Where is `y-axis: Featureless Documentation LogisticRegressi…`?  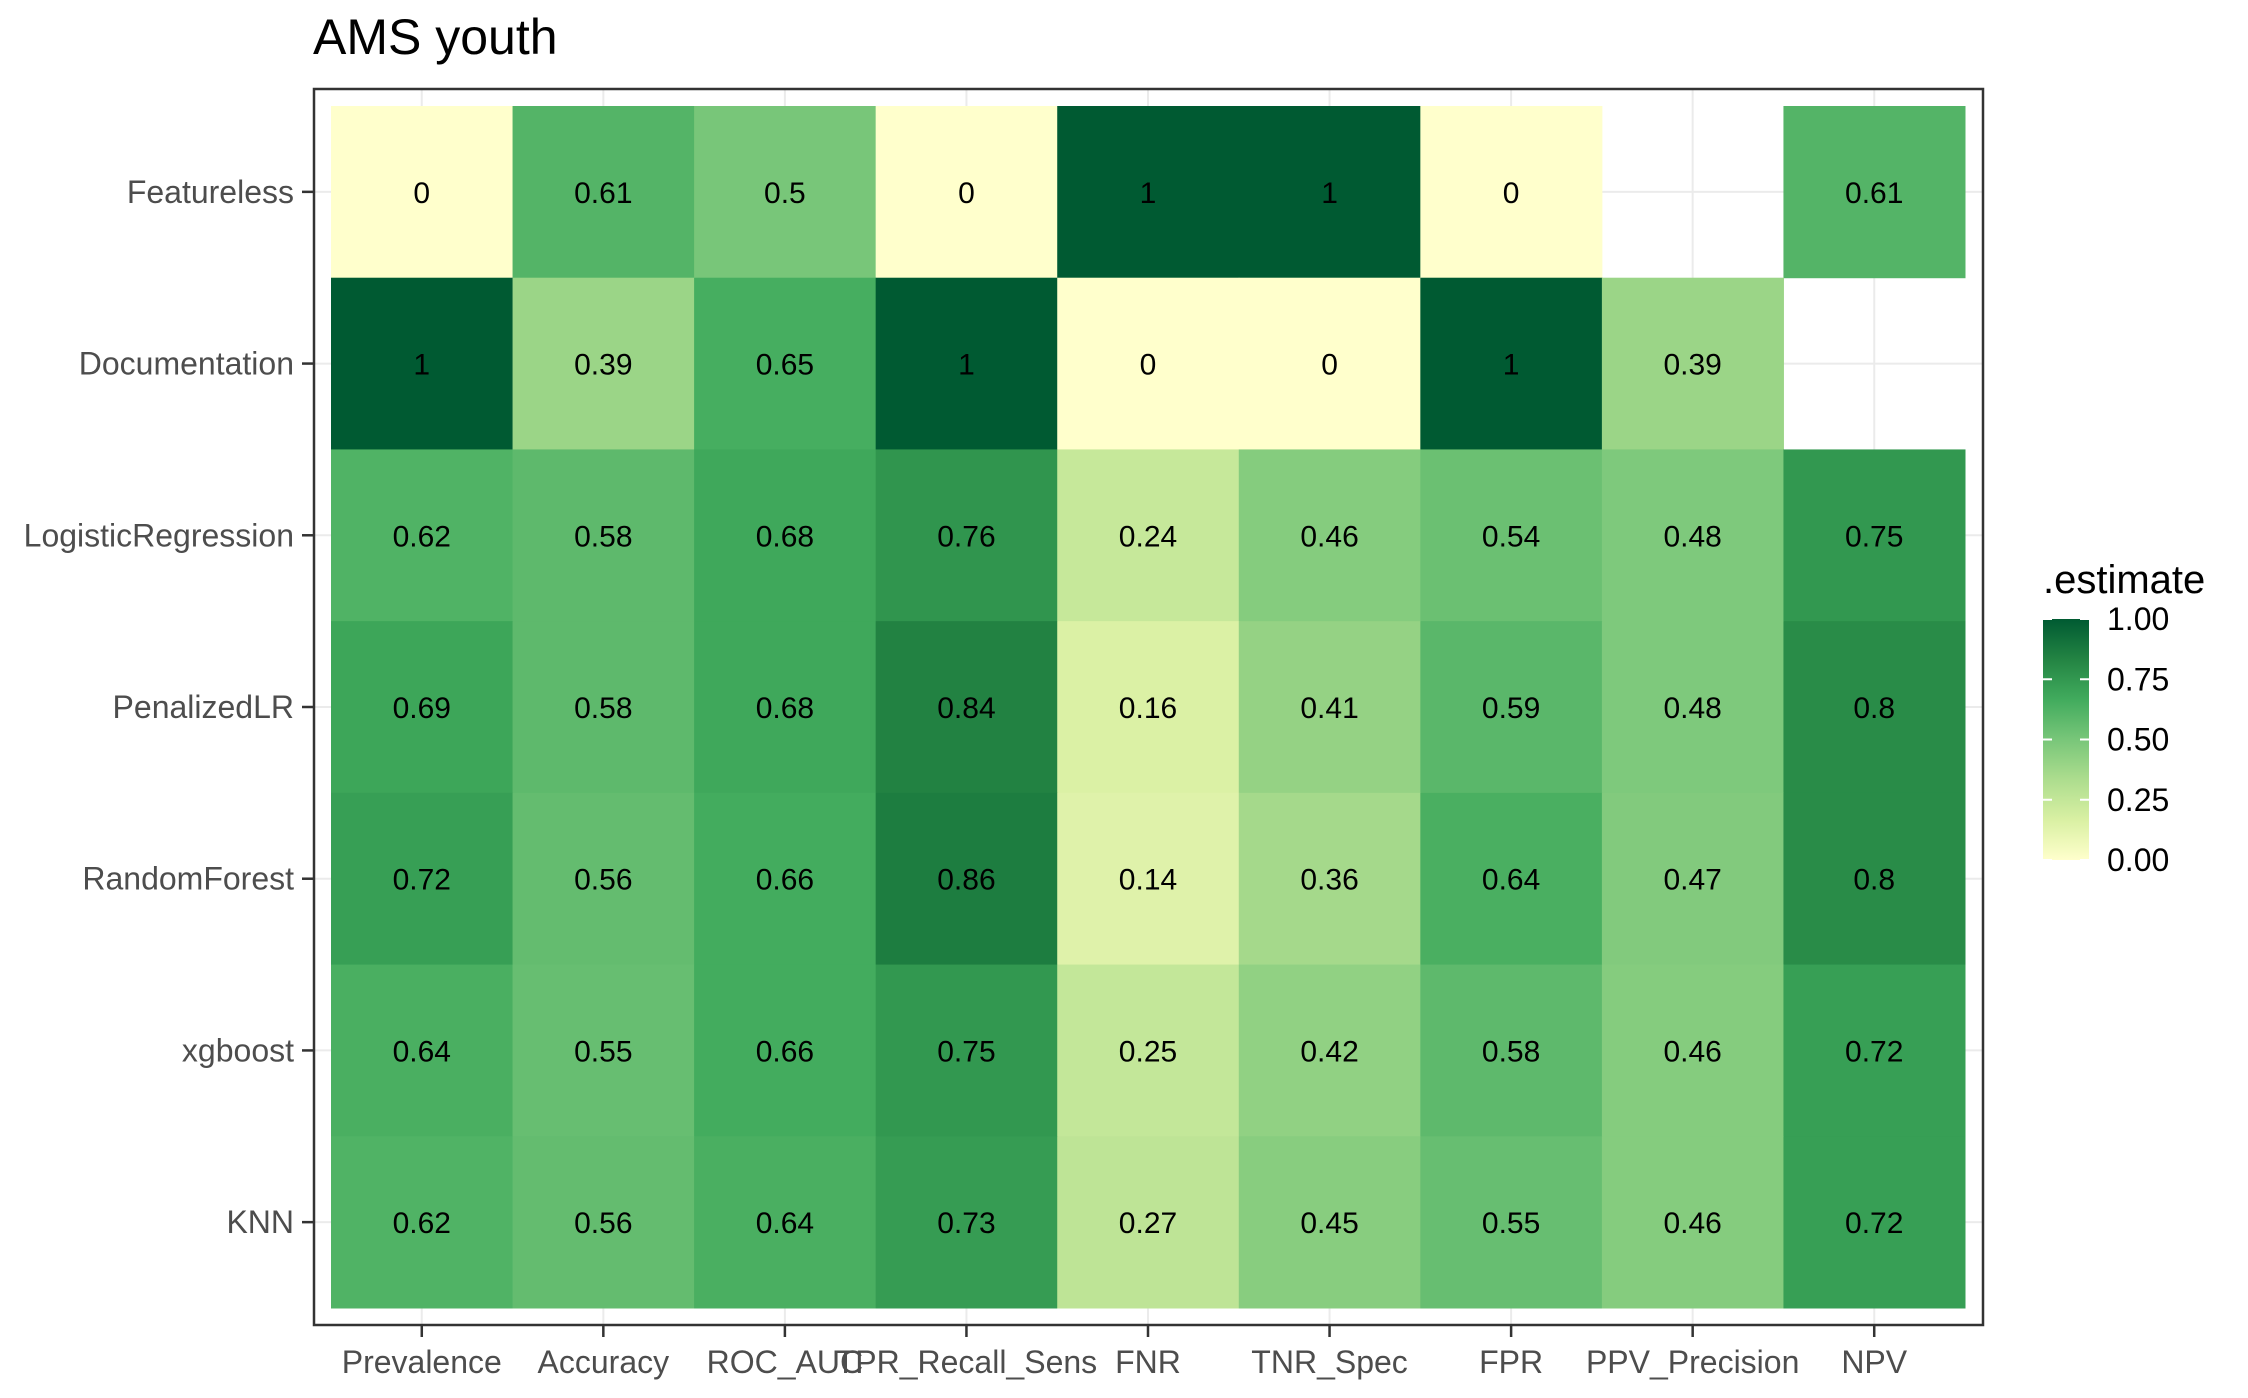
y-axis: Featureless Documentation LogisticRegressi… is located at coordinates (169, 707).